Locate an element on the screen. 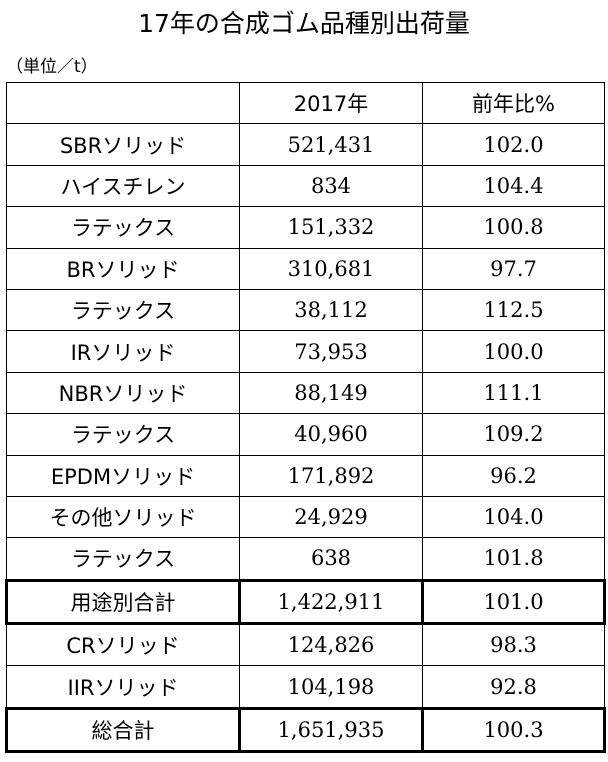 The height and width of the screenshot is (762, 608). row-label: BRソリッド is located at coordinates (123, 268).